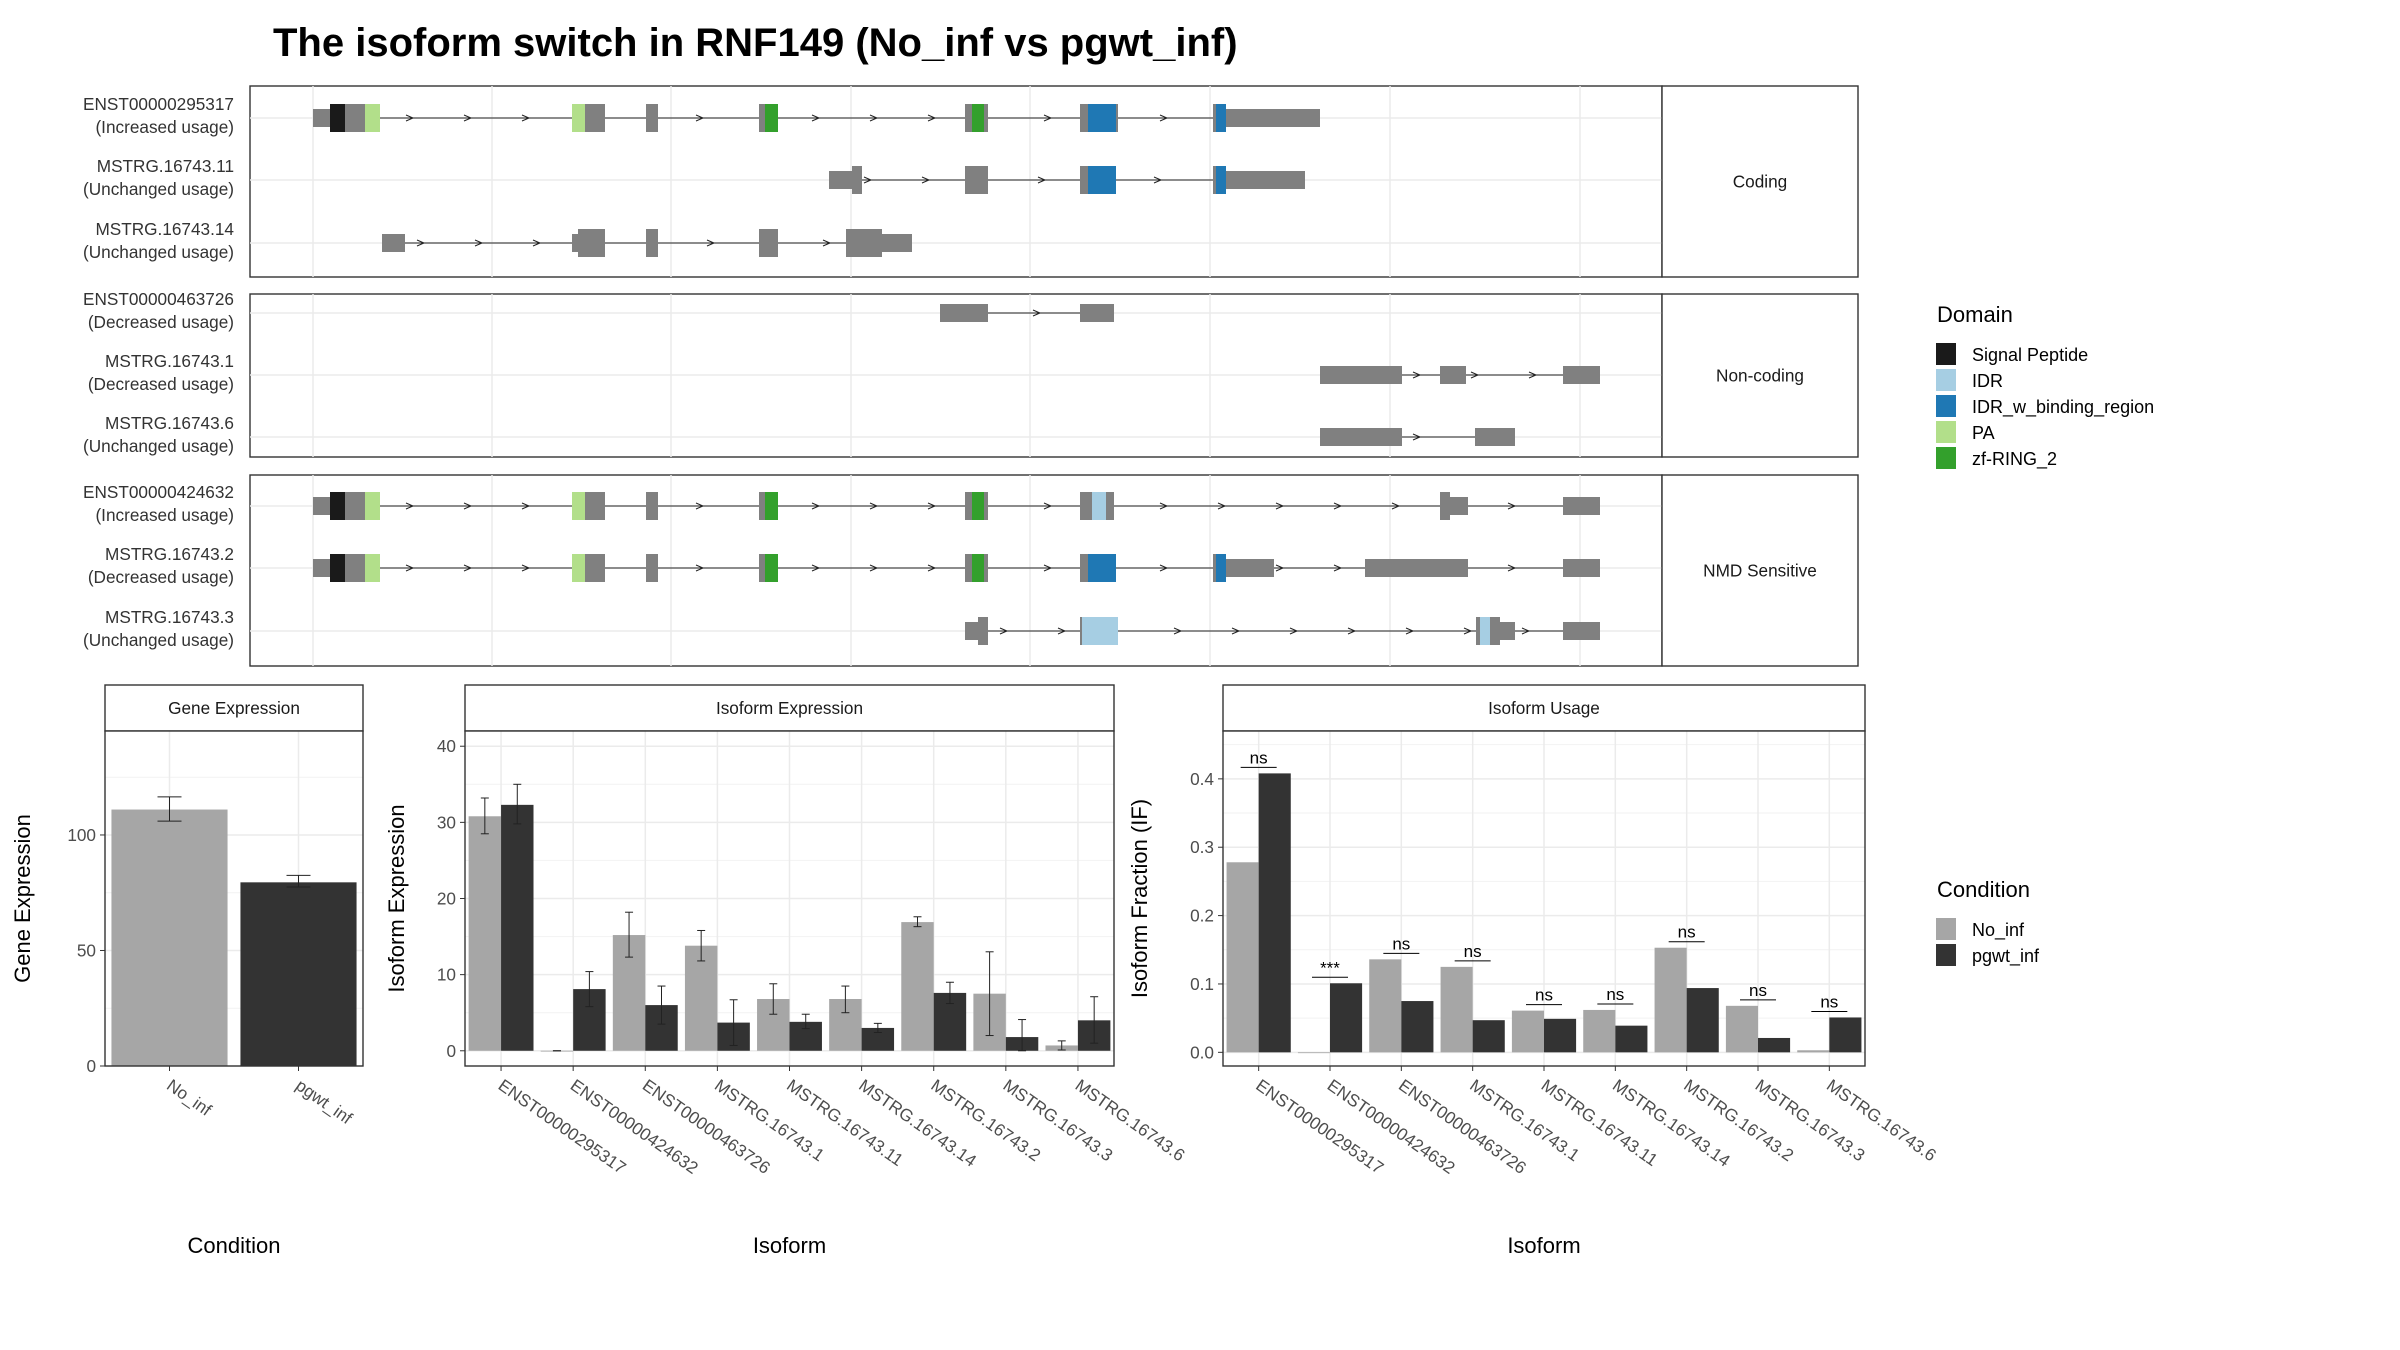 The width and height of the screenshot is (2400, 1350). I want to click on x-axis-title: Condition, so click(234, 1245).